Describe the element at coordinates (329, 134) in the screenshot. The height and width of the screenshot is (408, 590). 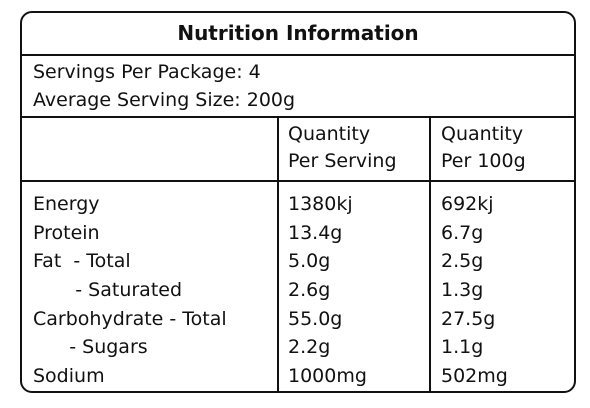
I see `header-per-serving-line-1: Quantity` at that location.